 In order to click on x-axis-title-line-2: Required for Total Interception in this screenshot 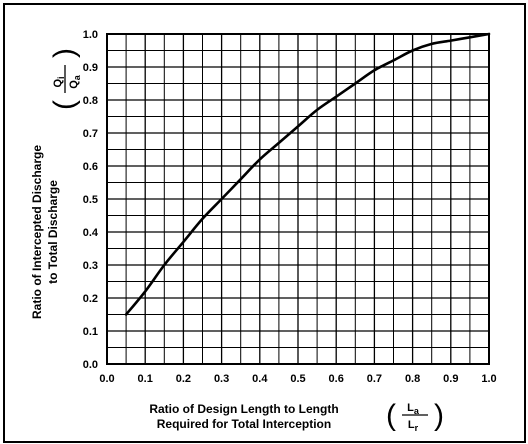, I will do `click(244, 424)`.